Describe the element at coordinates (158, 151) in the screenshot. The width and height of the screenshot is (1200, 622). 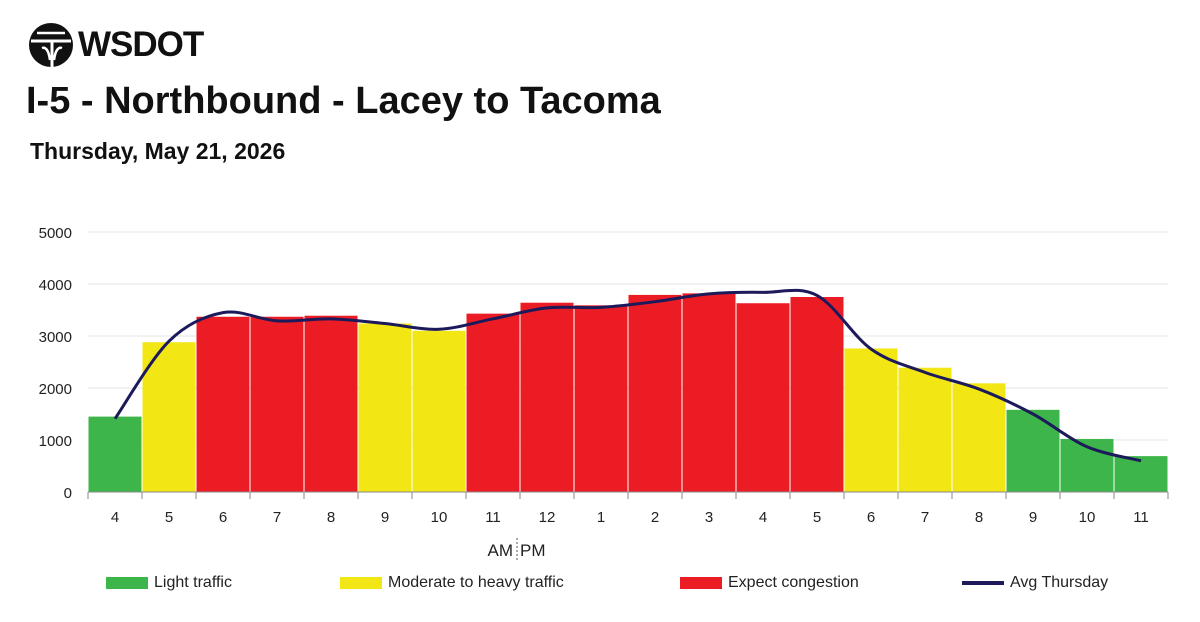
I see `page-date: Thursday, May 21, 2026` at that location.